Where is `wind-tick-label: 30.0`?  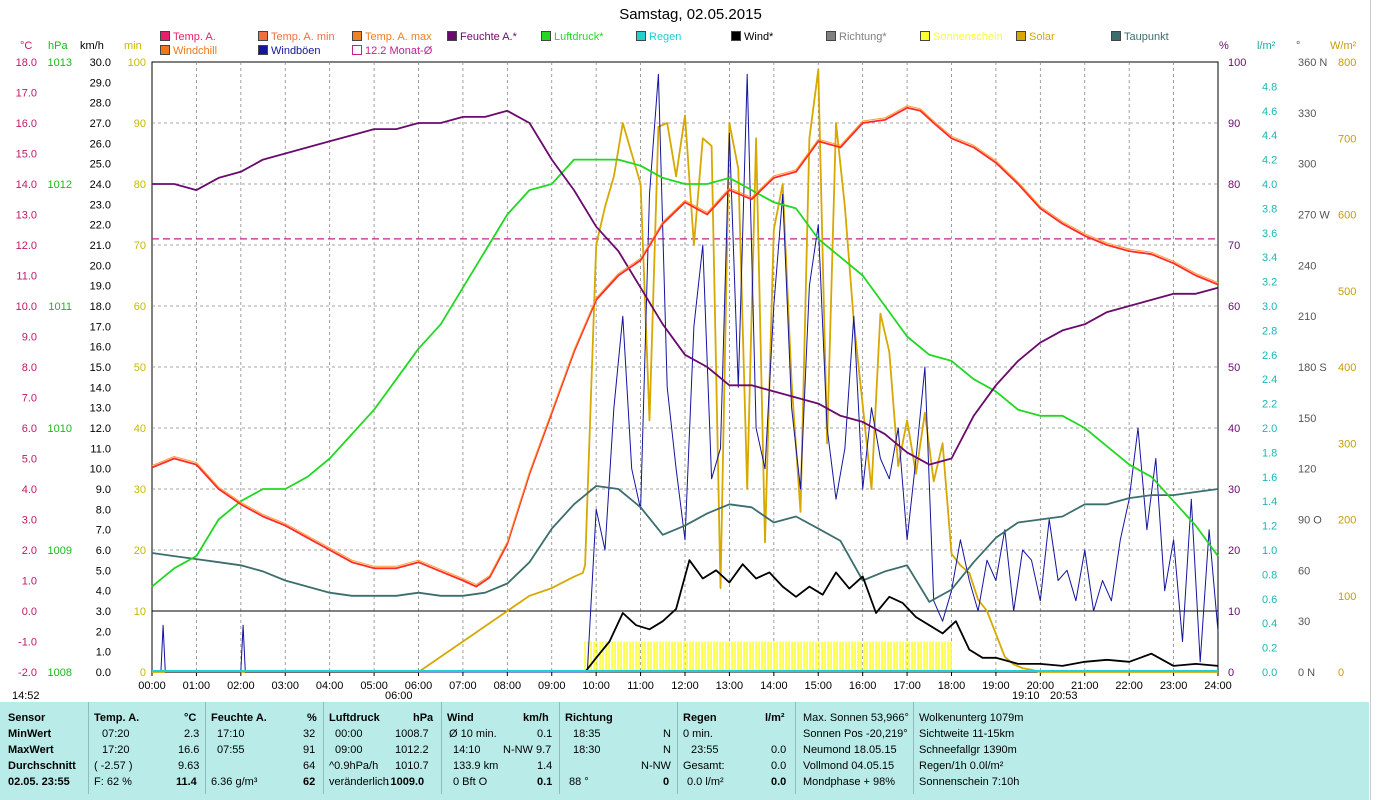 wind-tick-label: 30.0 is located at coordinates (100, 63).